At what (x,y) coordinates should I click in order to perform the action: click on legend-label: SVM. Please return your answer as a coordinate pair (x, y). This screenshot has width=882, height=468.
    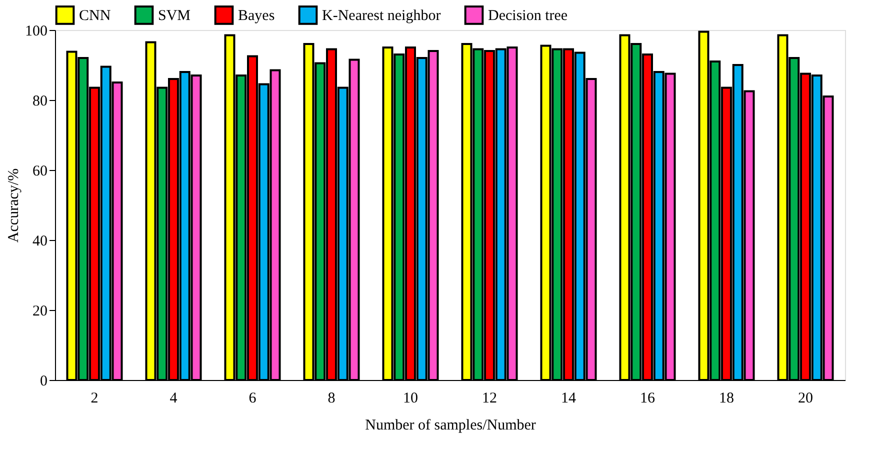
    Looking at the image, I should click on (174, 16).